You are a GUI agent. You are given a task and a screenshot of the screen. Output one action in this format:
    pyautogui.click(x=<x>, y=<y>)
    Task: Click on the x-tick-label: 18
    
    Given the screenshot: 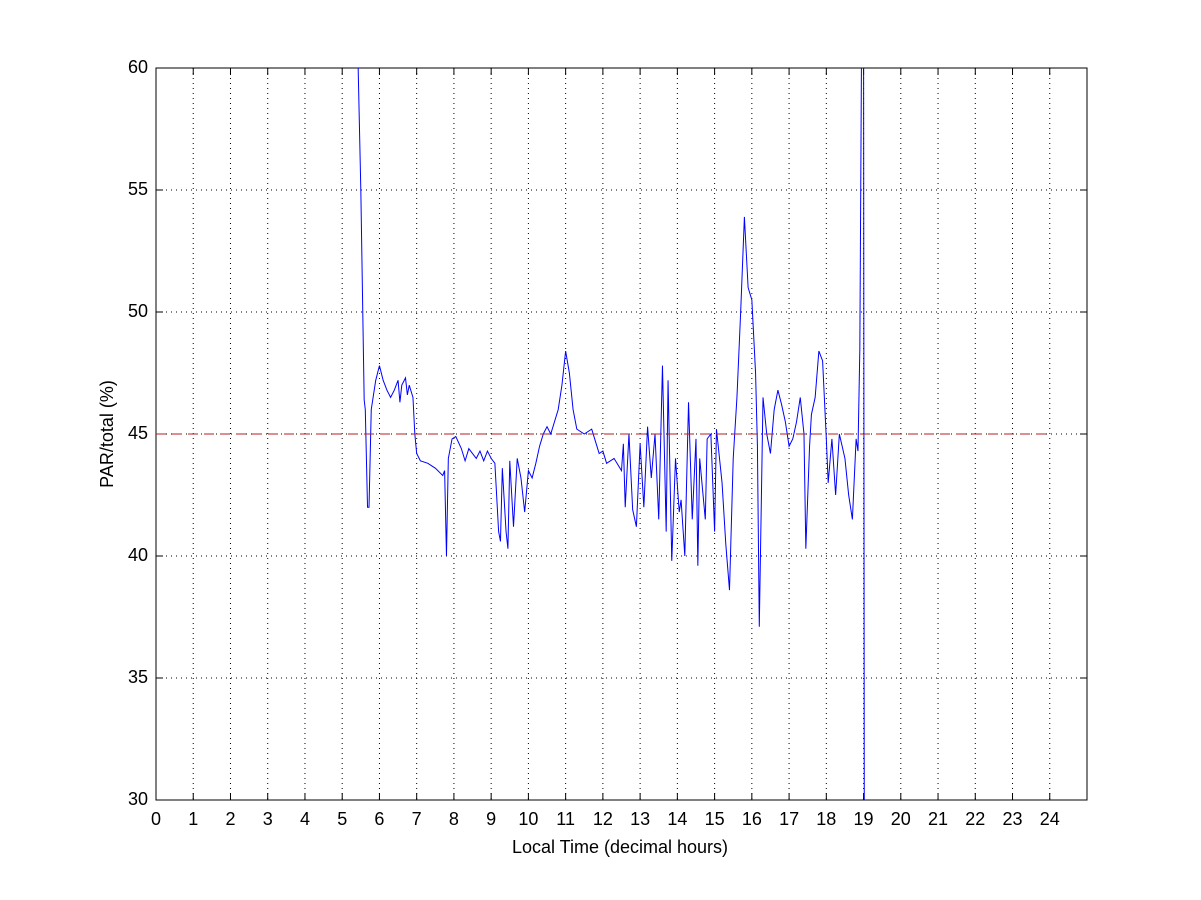 What is the action you would take?
    pyautogui.click(x=826, y=819)
    